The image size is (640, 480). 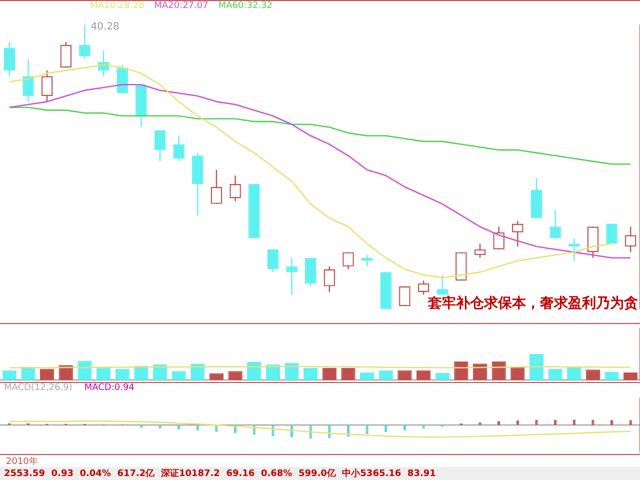 I want to click on text: MA60:32.32, so click(x=245, y=7).